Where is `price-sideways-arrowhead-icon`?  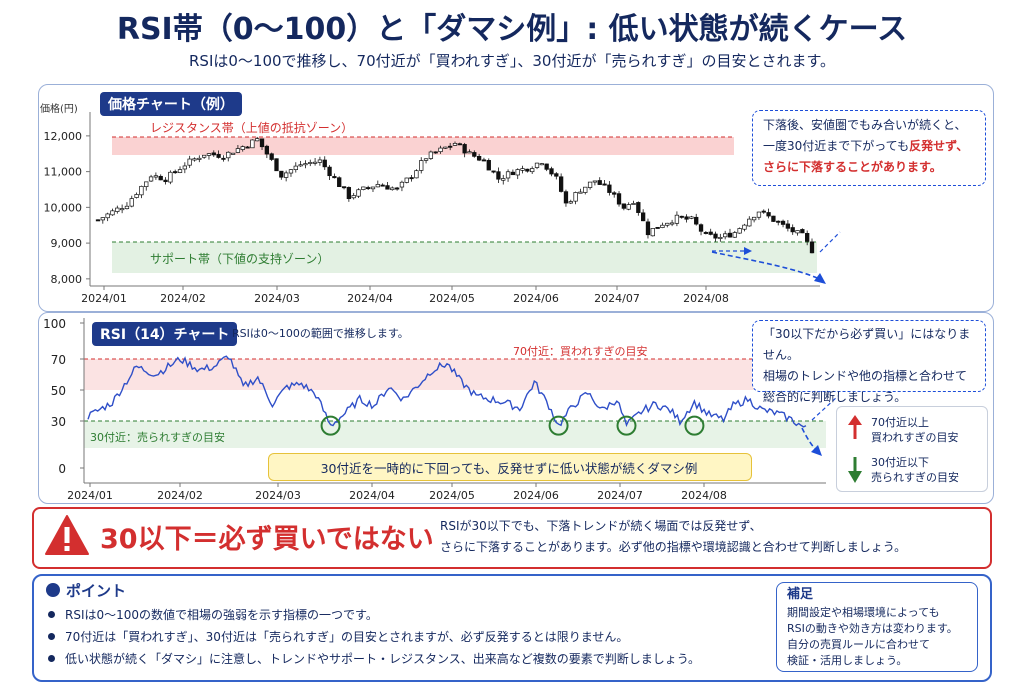 price-sideways-arrowhead-icon is located at coordinates (748, 251).